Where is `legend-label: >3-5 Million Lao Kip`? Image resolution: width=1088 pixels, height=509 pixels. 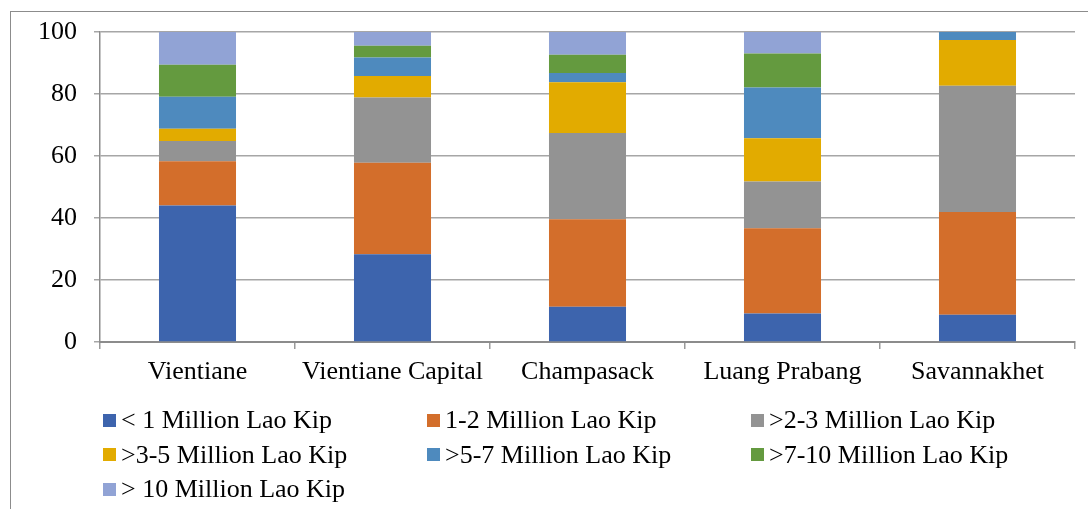
legend-label: >3-5 Million Lao Kip is located at coordinates (234, 454).